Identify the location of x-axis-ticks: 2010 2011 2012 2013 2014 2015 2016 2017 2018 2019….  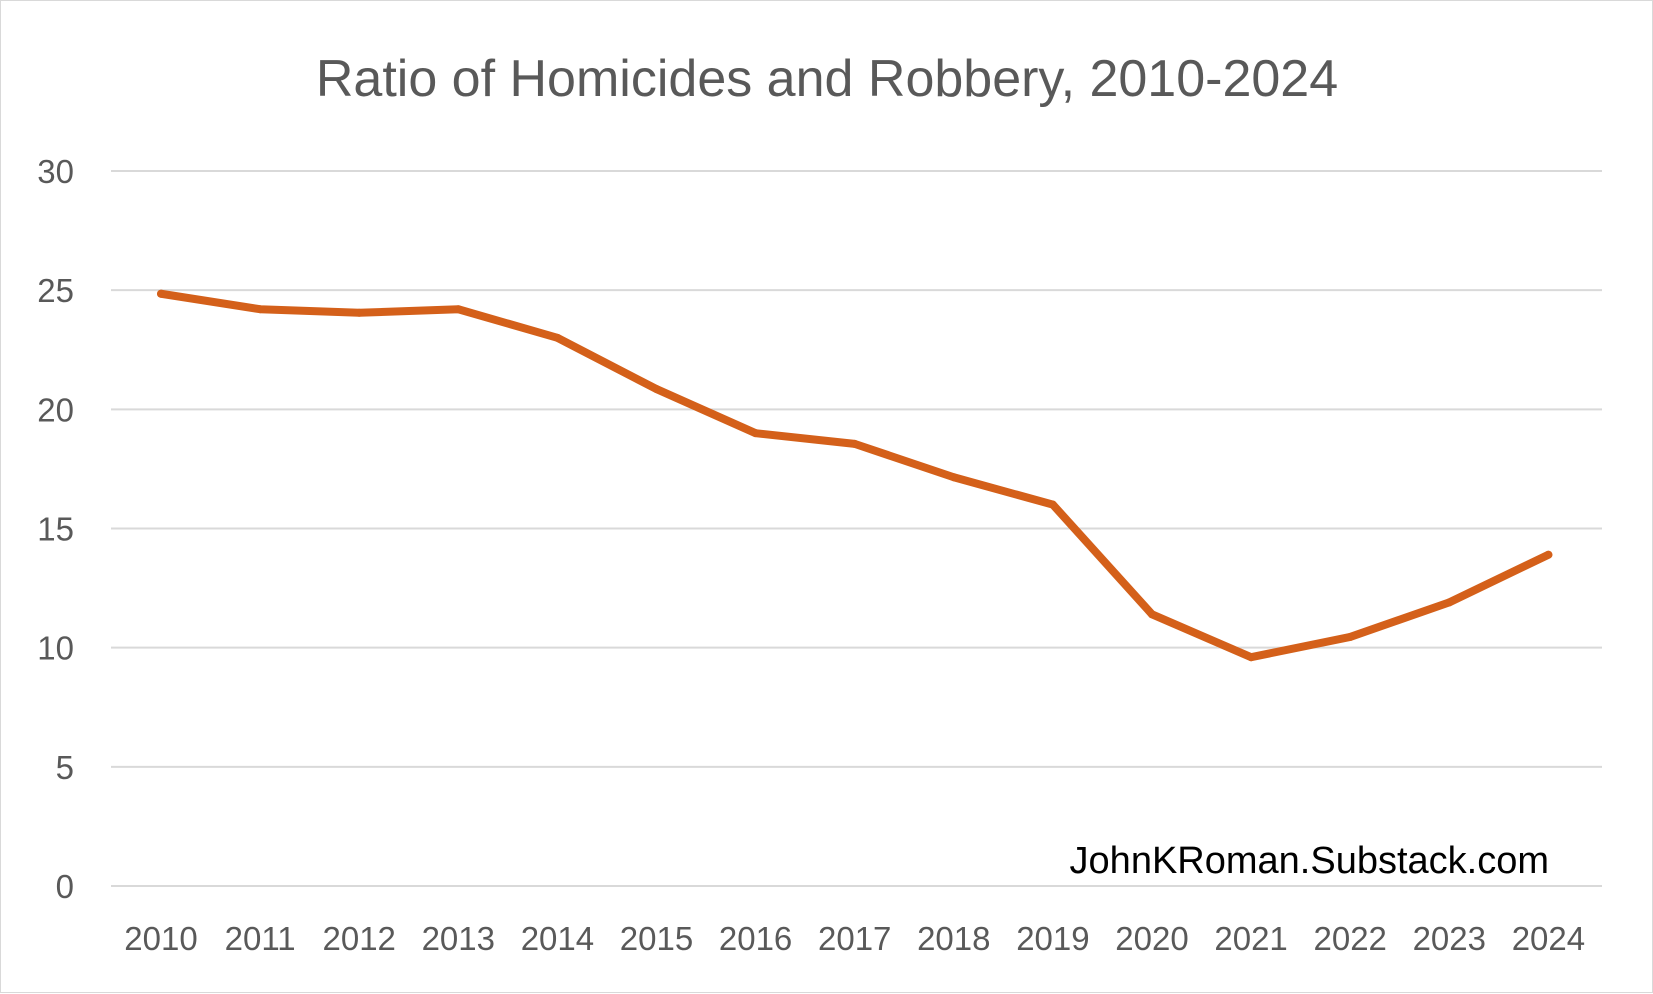
(854, 938).